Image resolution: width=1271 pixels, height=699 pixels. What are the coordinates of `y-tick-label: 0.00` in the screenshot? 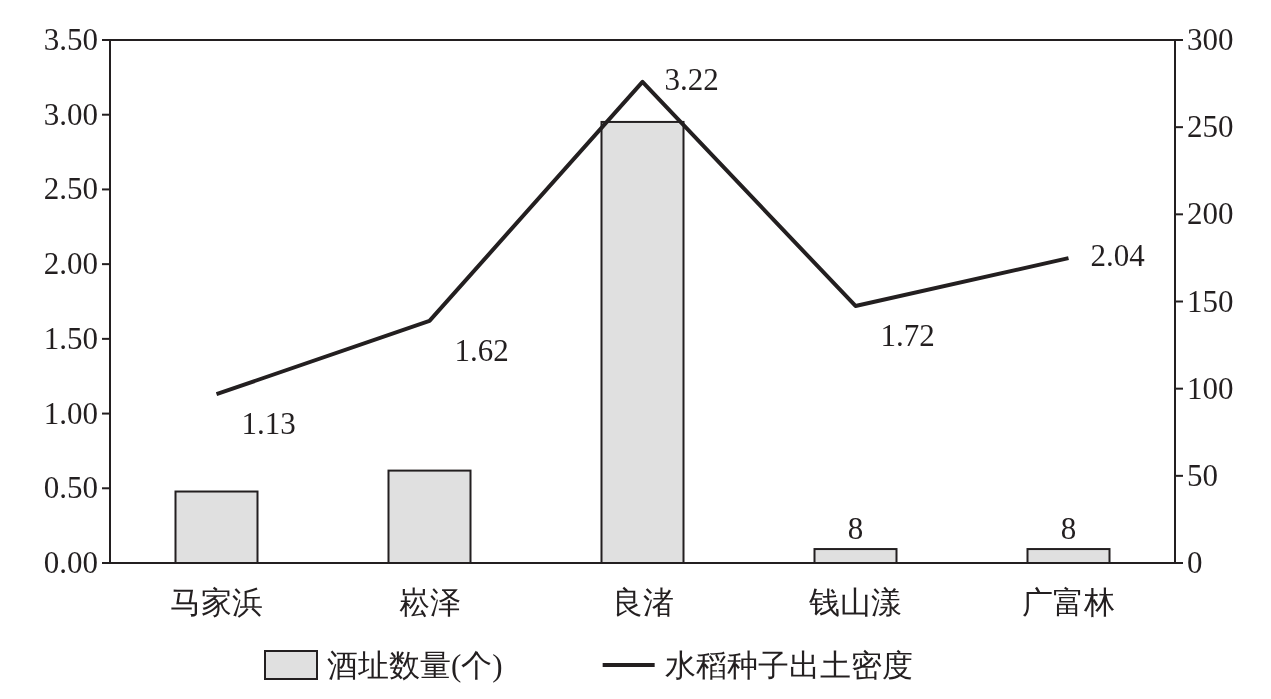 It's located at (70, 562).